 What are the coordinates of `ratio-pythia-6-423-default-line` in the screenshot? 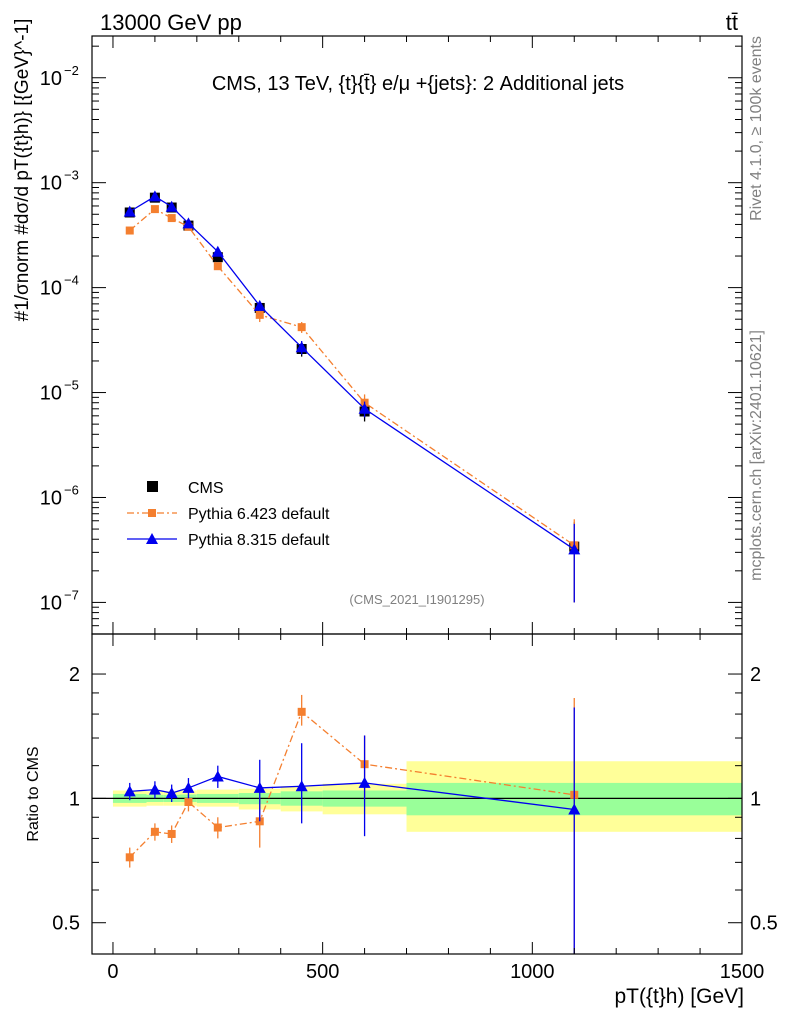 It's located at (352, 784).